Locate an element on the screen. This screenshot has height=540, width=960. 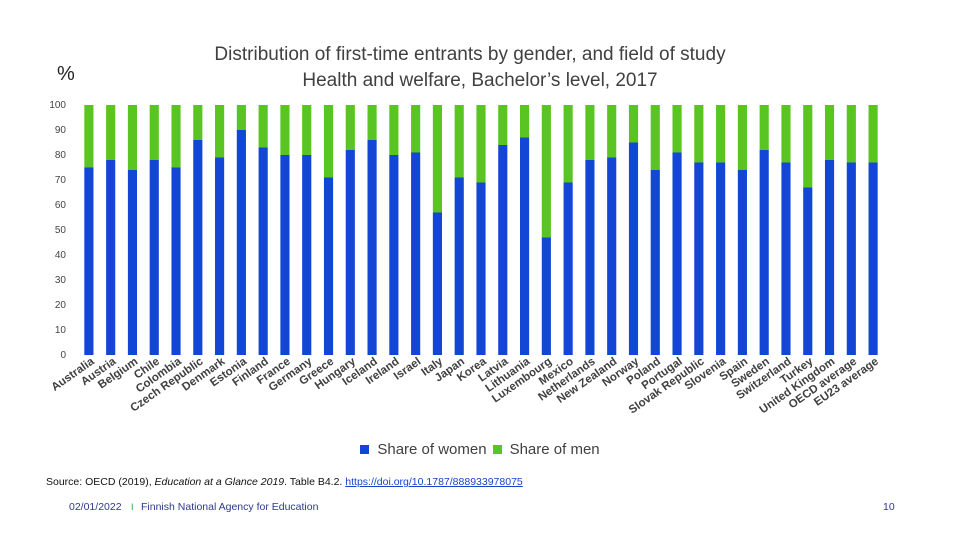
y-tick-label: 50 is located at coordinates (61, 230).